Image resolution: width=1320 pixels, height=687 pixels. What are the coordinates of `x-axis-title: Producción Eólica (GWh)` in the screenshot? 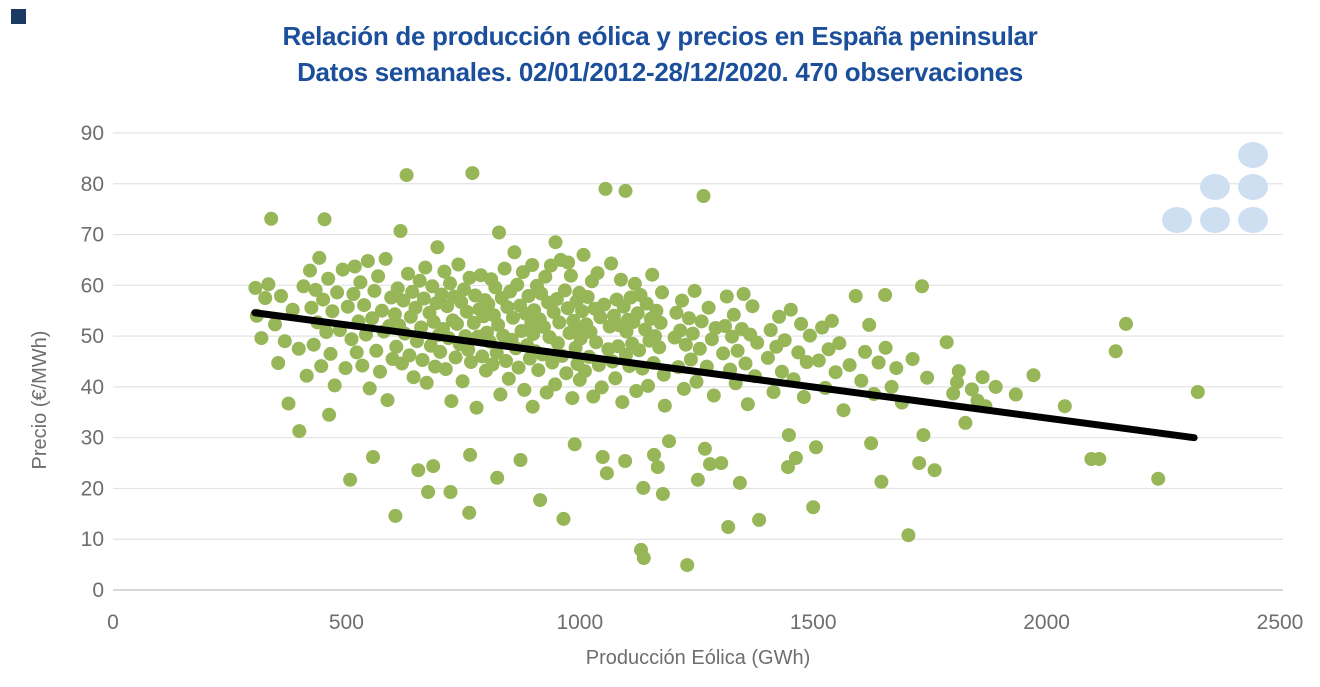 It's located at (698, 658).